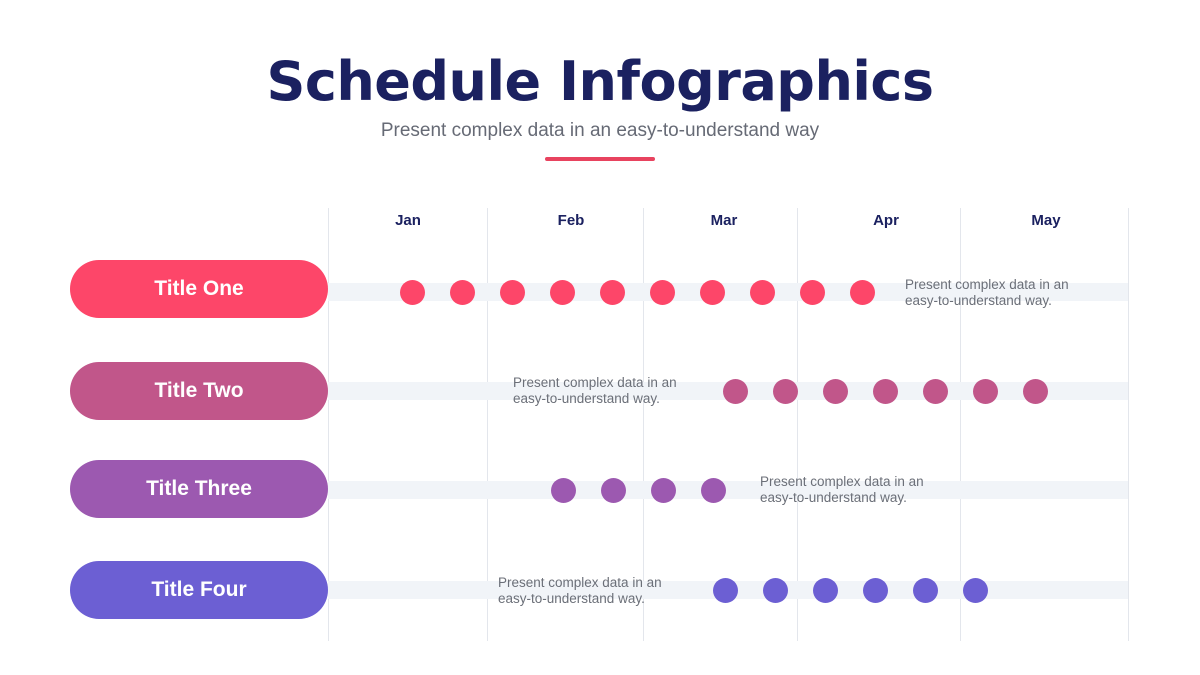 The width and height of the screenshot is (1200, 675). Describe the element at coordinates (199, 391) in the screenshot. I see `row-title-pill: Title Two` at that location.